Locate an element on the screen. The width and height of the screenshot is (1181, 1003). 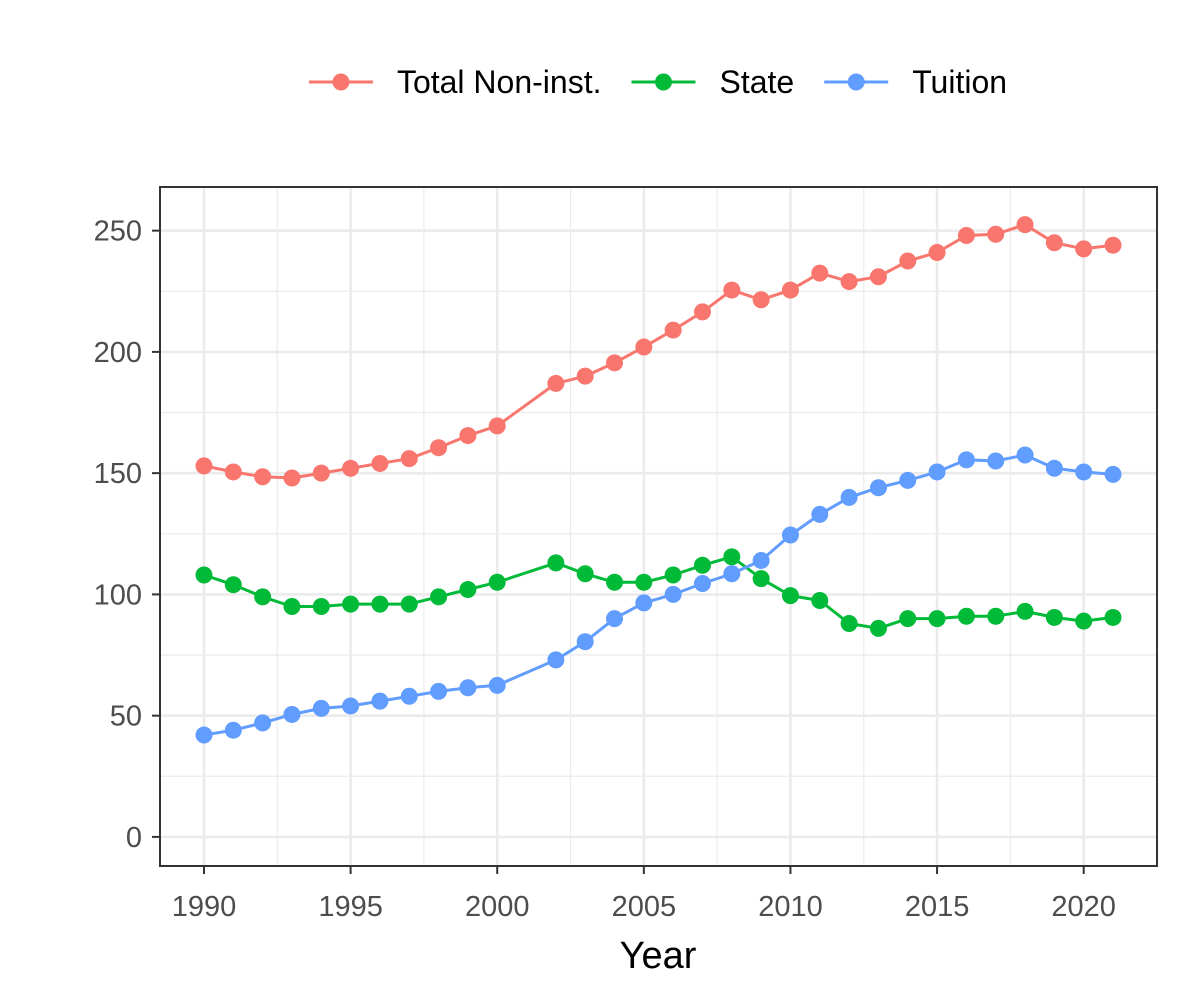
x-tick-label: 2005 is located at coordinates (644, 907).